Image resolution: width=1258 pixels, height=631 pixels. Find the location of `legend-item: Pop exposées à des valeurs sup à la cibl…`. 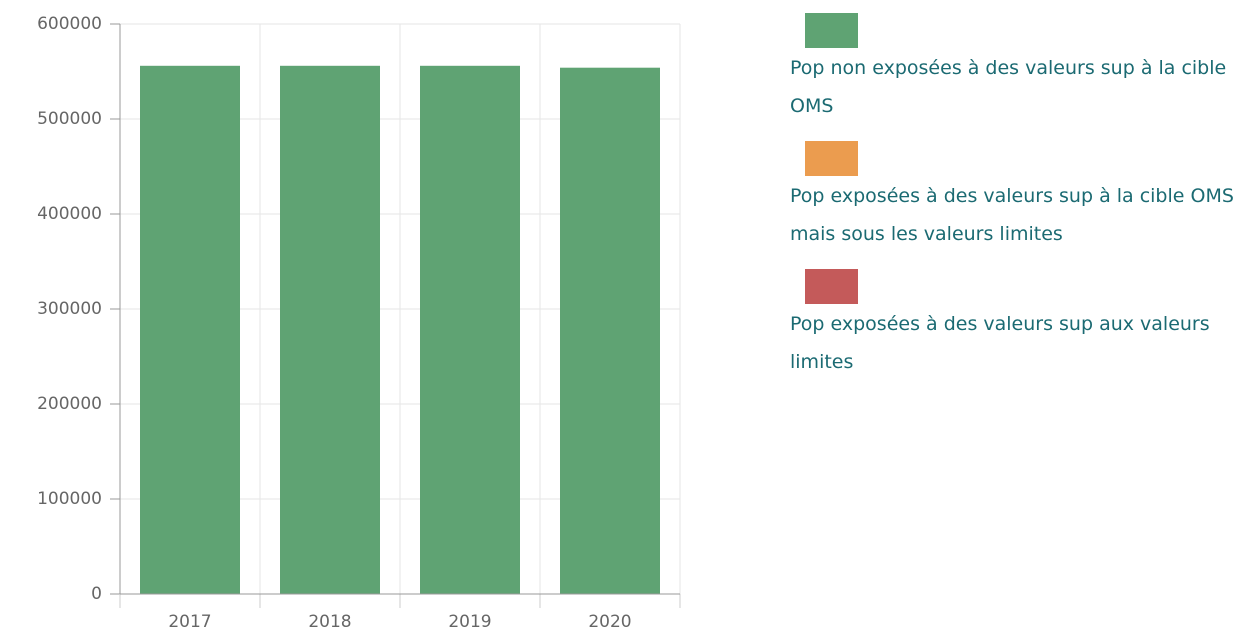

legend-item: Pop exposées à des valeurs sup à la cibl… is located at coordinates (1024, 197).